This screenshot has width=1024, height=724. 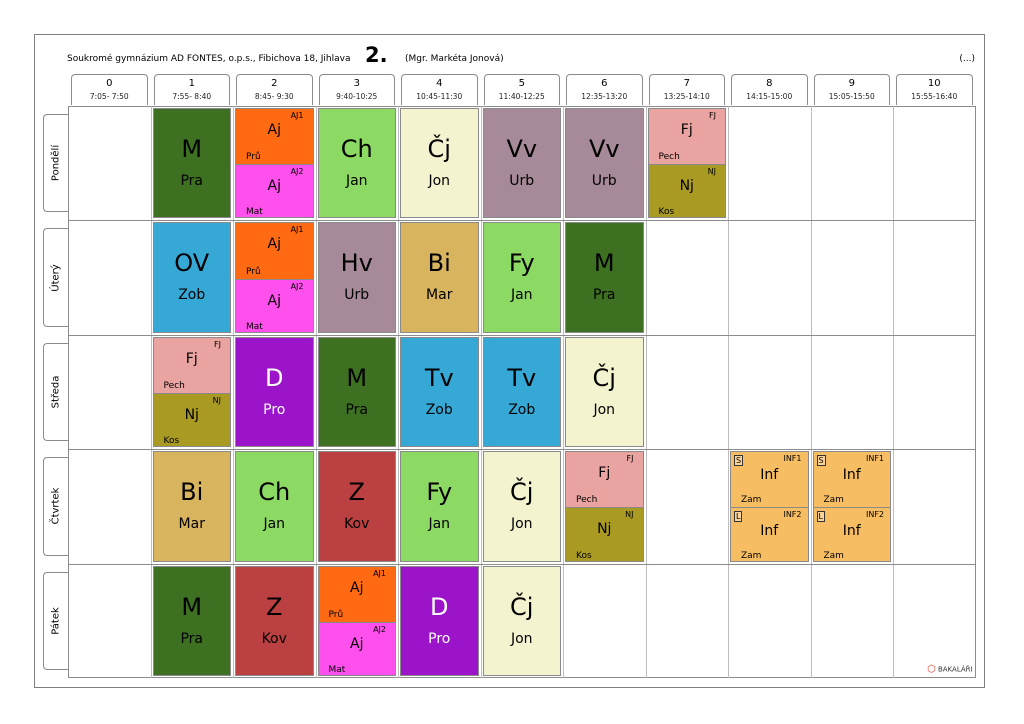 What do you see at coordinates (686, 89) in the screenshot?
I see `period-header: 7 13:25-14:10` at bounding box center [686, 89].